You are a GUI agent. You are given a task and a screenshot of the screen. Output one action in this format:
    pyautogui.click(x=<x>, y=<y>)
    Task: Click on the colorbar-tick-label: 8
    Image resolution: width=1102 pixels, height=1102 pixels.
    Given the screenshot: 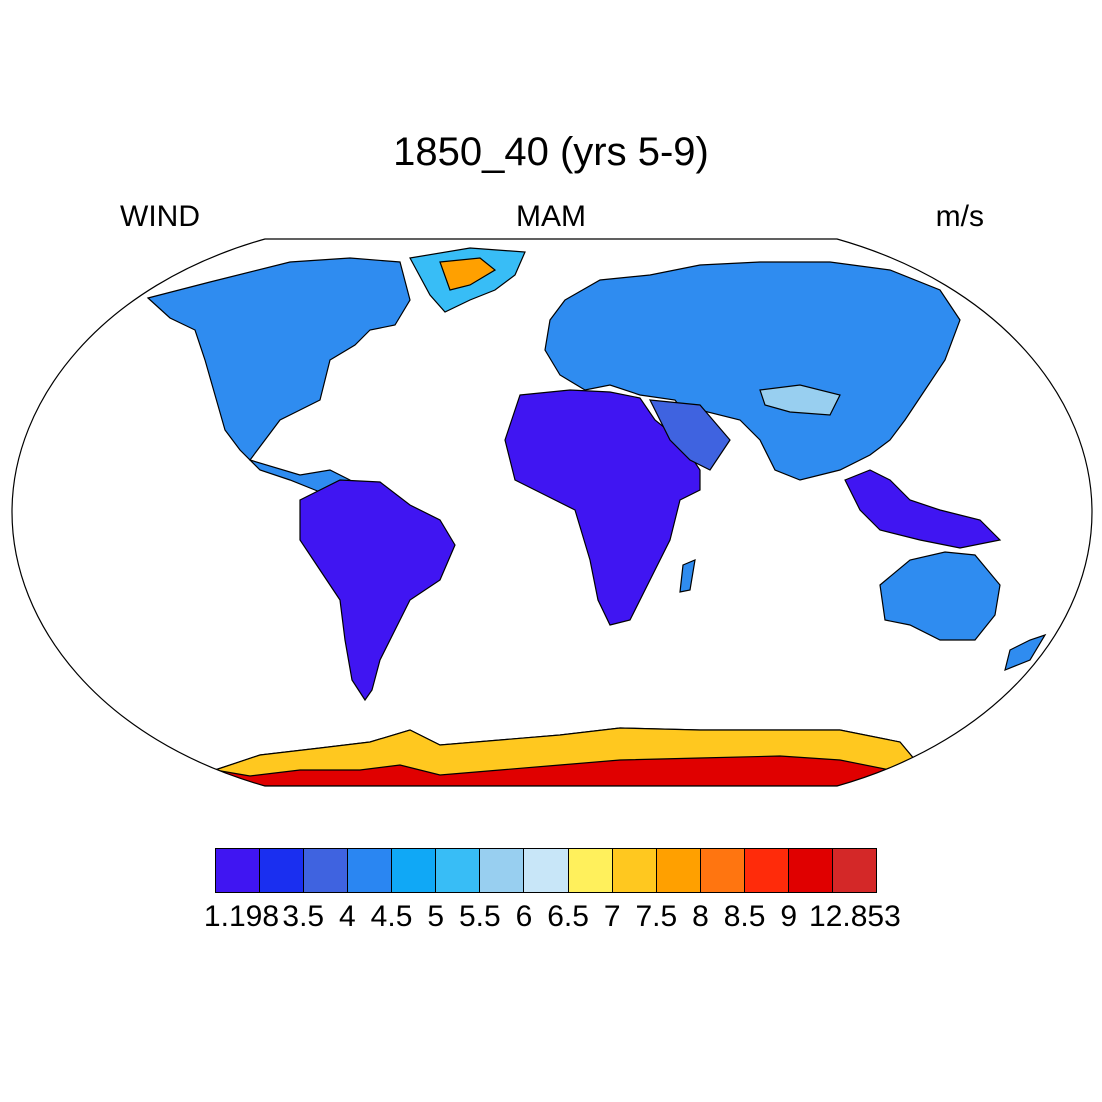 What is the action you would take?
    pyautogui.click(x=700, y=916)
    